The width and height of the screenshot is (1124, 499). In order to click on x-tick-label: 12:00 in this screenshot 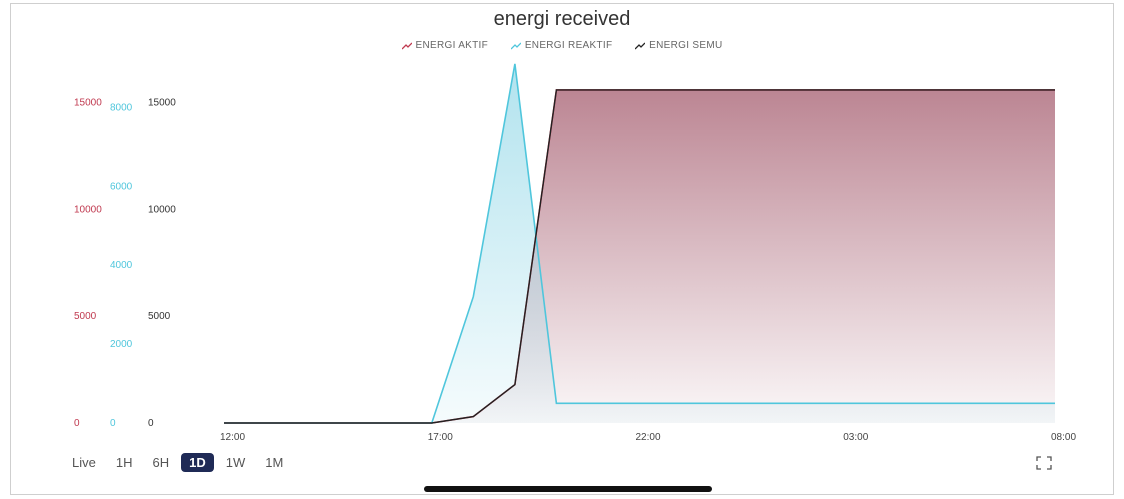, I will do `click(232, 437)`.